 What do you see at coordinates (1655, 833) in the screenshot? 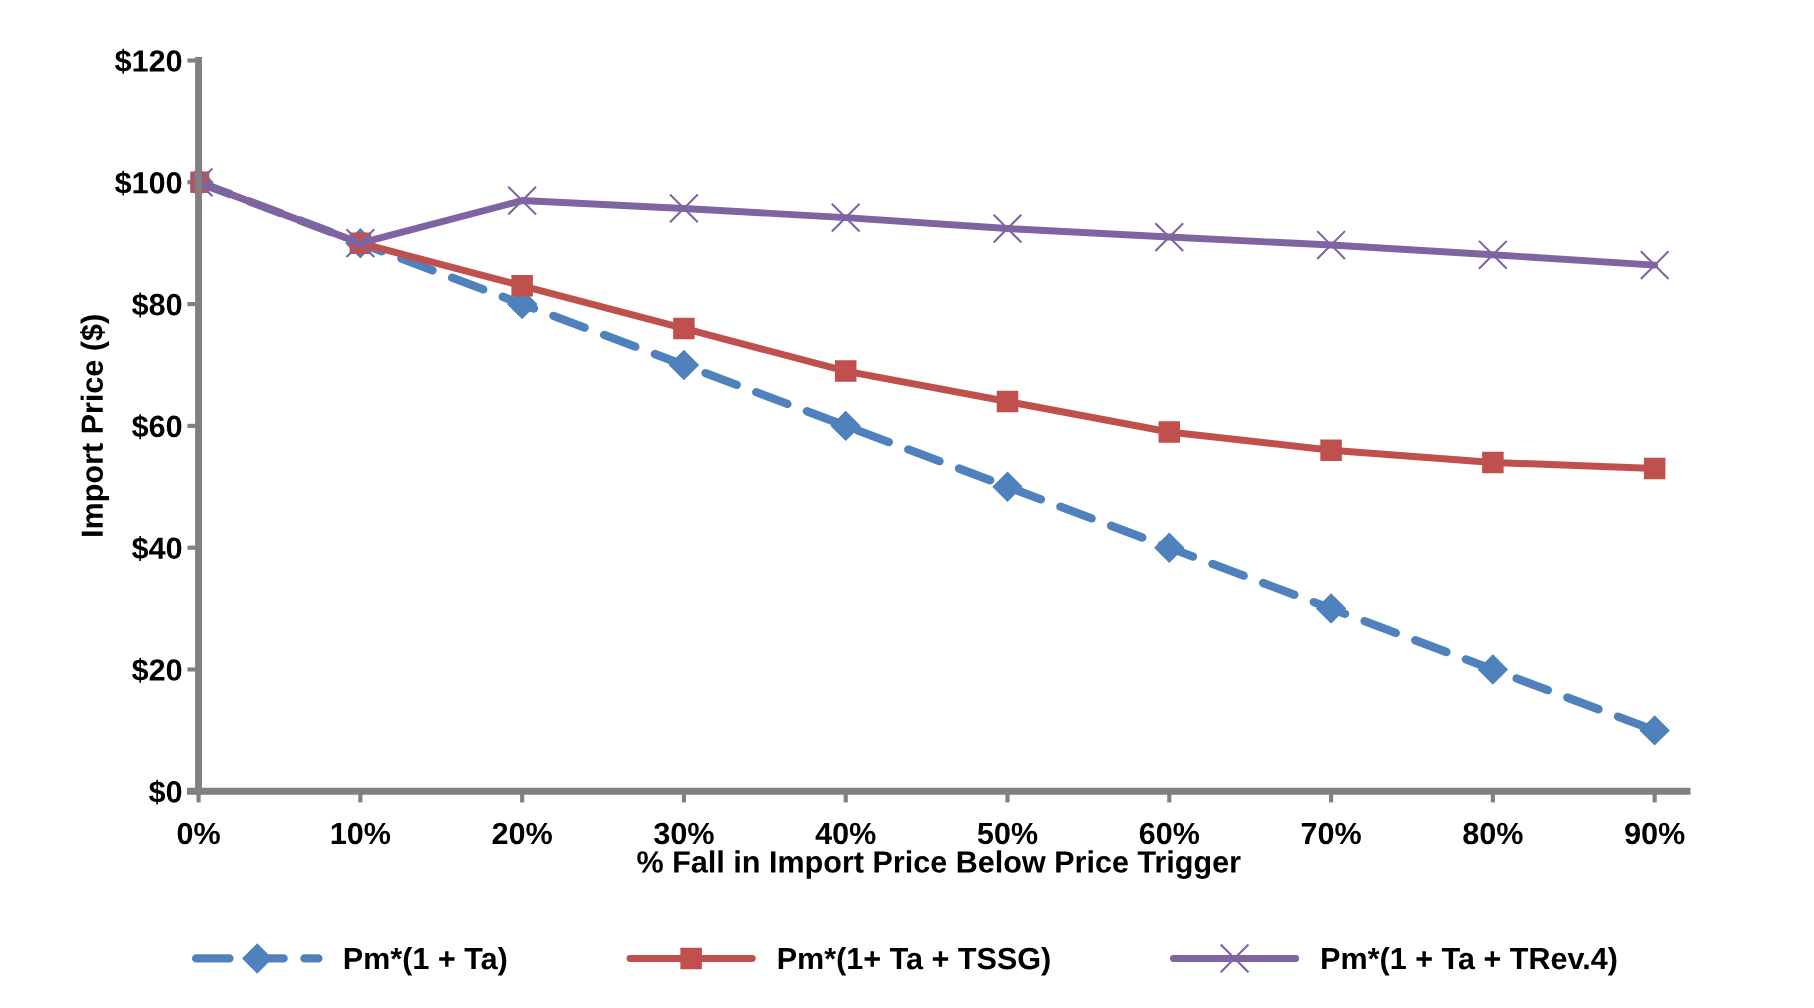
I see `x-tick-label: 90%` at bounding box center [1655, 833].